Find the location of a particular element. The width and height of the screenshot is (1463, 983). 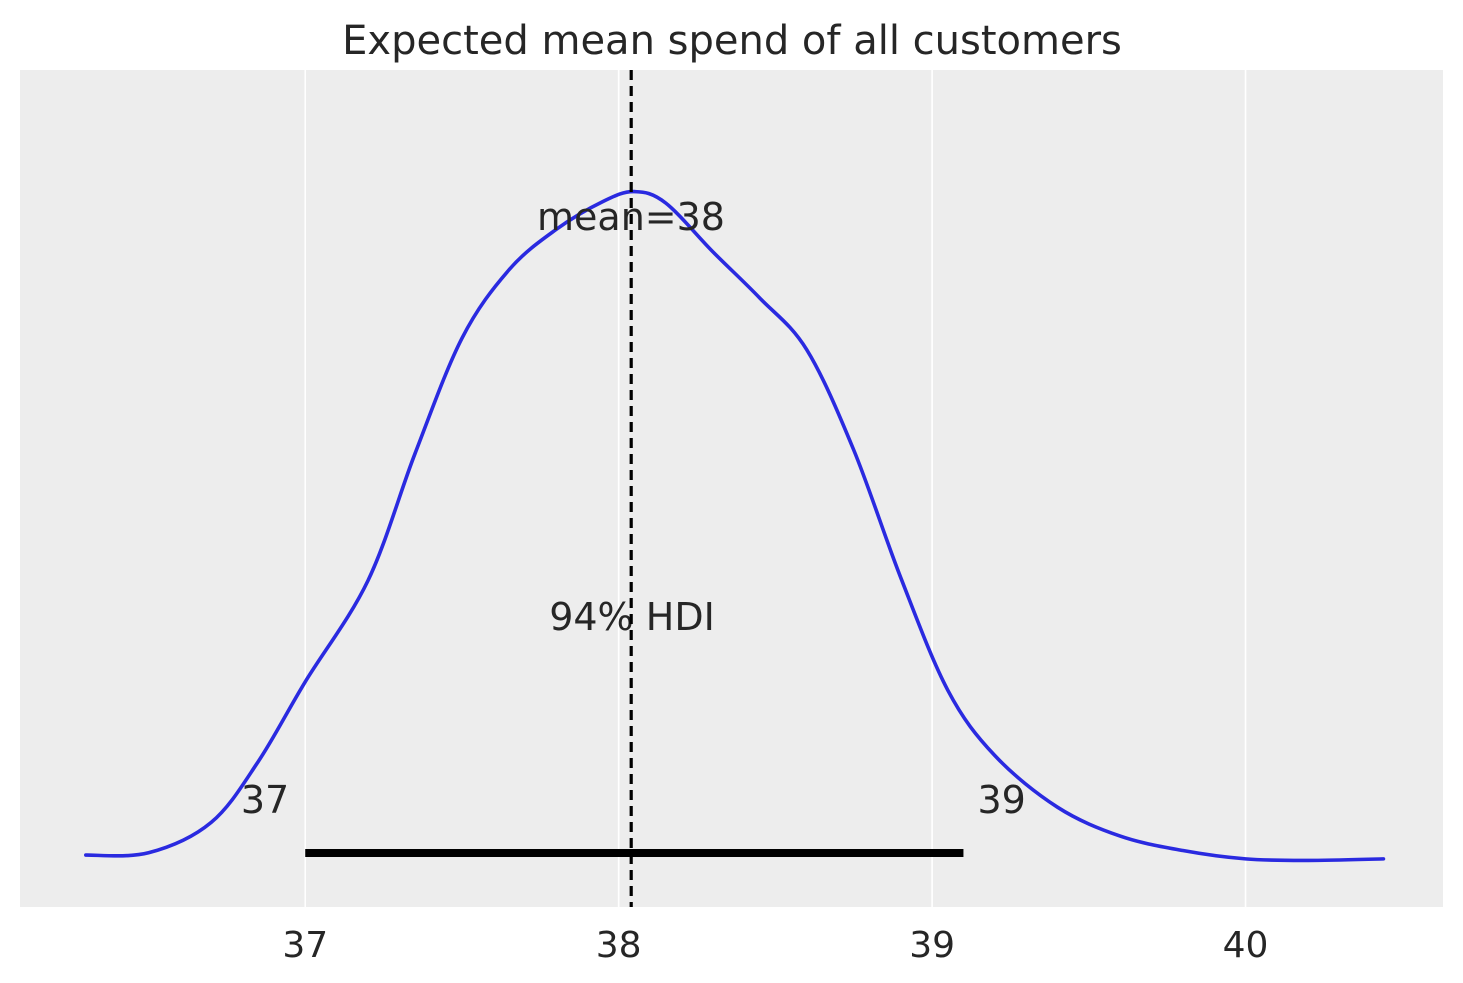

mean-group: mean=38 is located at coordinates (631, 488).